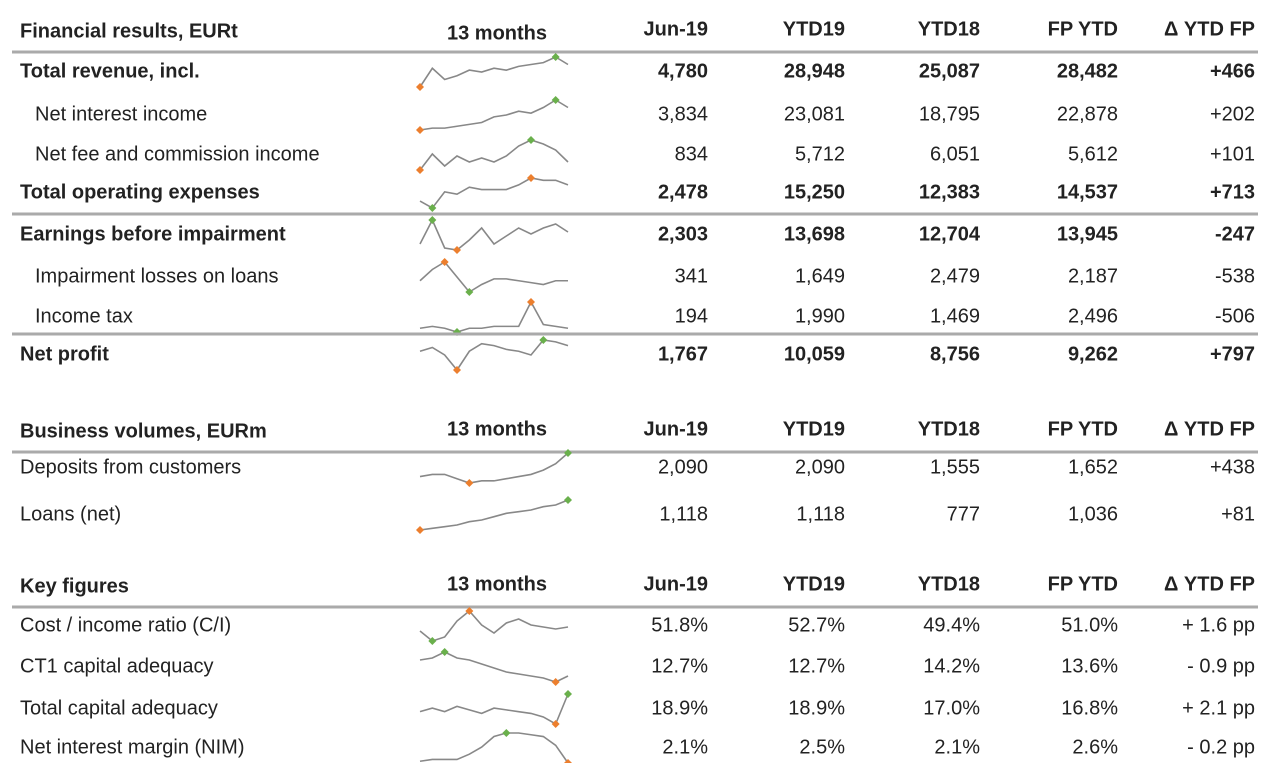 Image resolution: width=1261 pixels, height=763 pixels. I want to click on row-label: Income tax, so click(84, 316).